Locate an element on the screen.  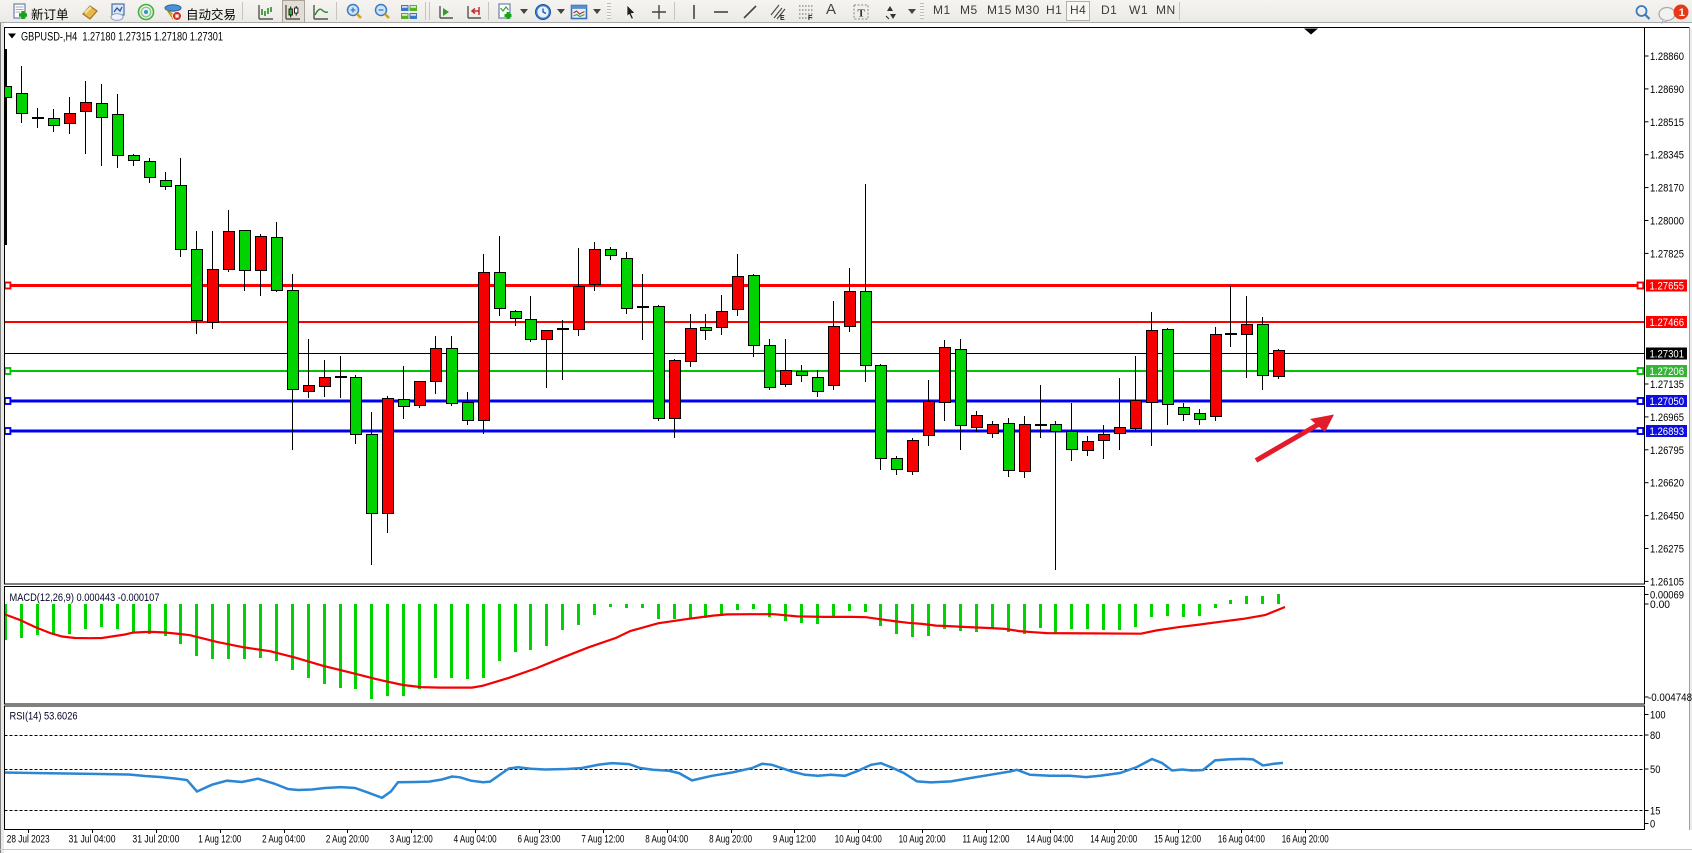
svg-text: 1.28345 is located at coordinates (1667, 156).